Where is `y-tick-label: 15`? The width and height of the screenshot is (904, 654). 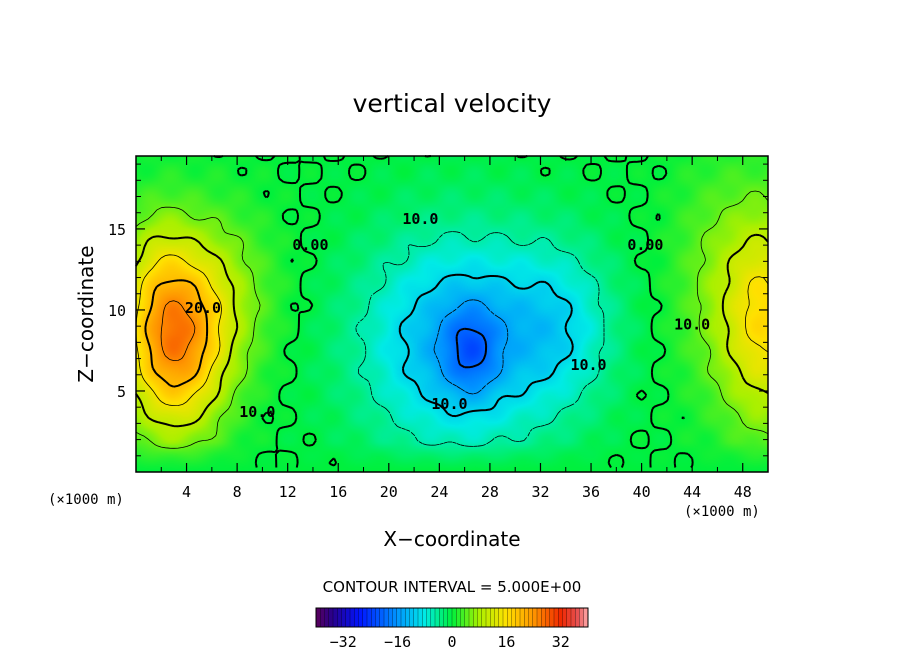
y-tick-label: 15 is located at coordinates (117, 230).